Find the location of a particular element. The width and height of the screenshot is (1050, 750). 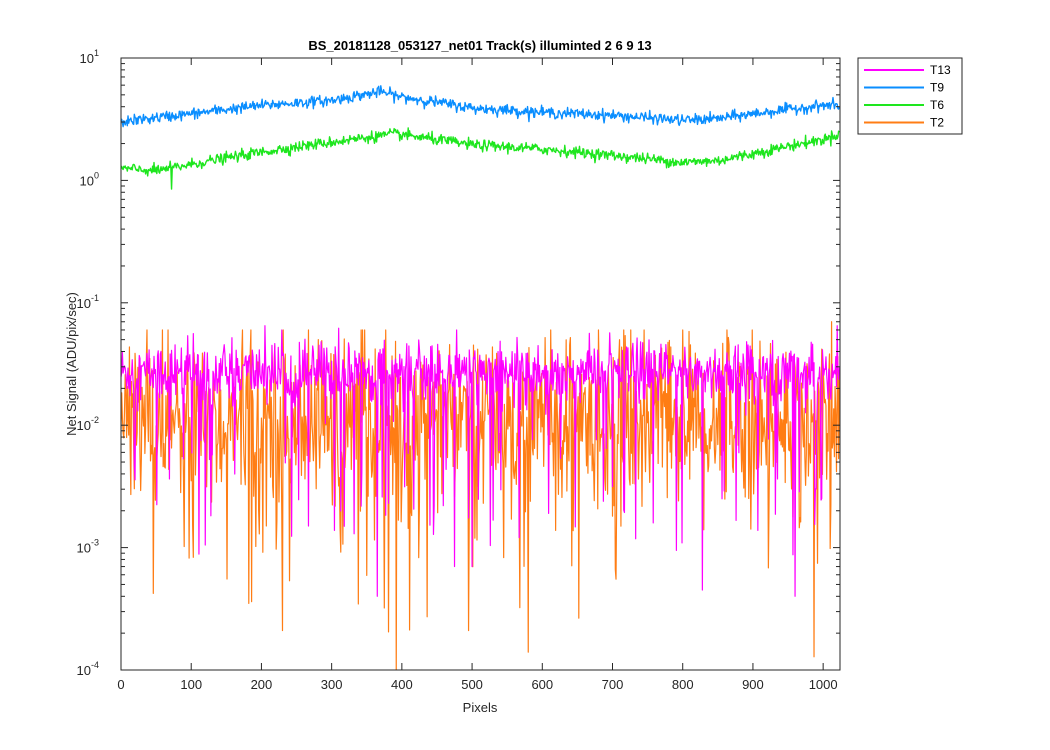

y-tick-exponent: 0 is located at coordinates (96, 175).